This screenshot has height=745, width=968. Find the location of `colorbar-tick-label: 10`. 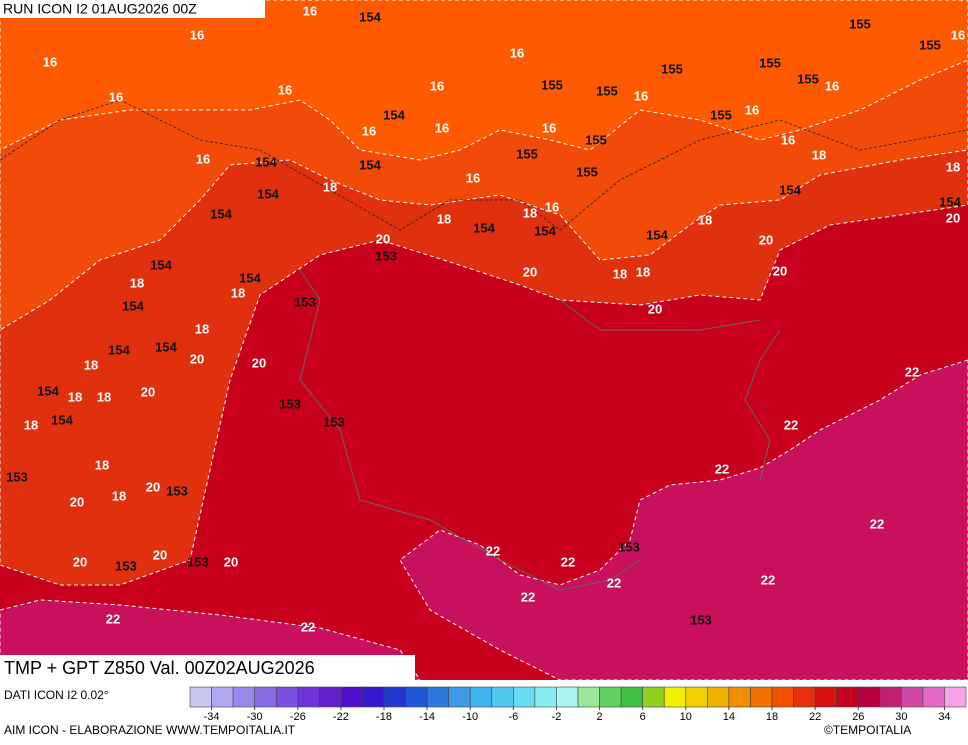

colorbar-tick-label: 10 is located at coordinates (686, 717).